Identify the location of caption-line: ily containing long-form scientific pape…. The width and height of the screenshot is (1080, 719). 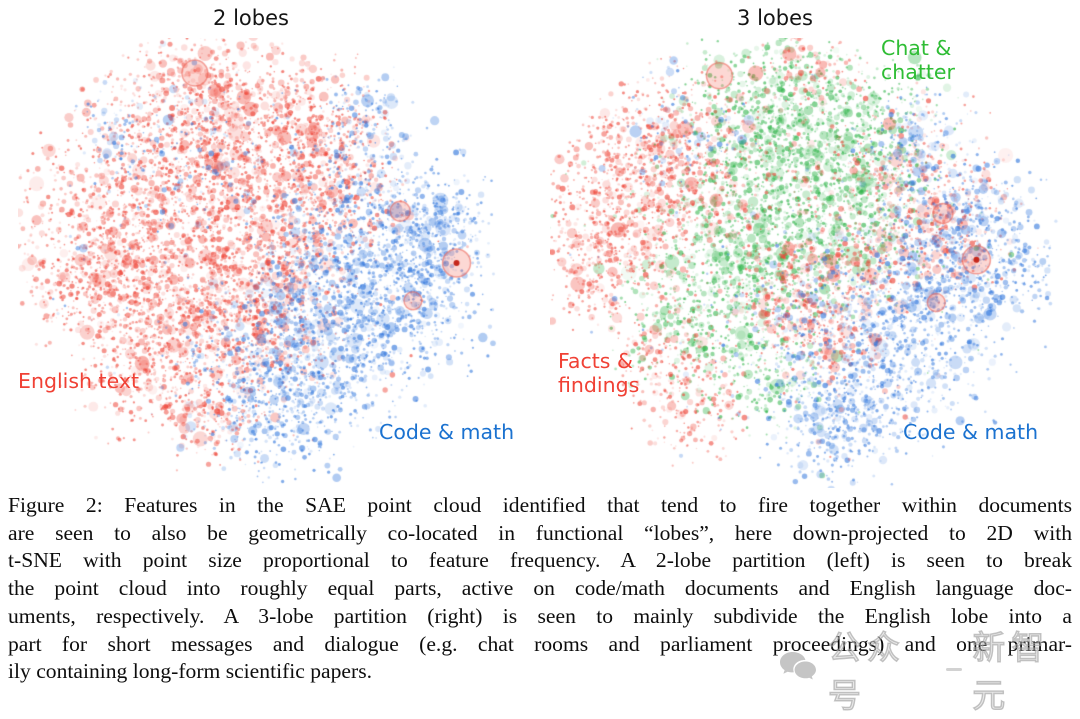
(190, 671).